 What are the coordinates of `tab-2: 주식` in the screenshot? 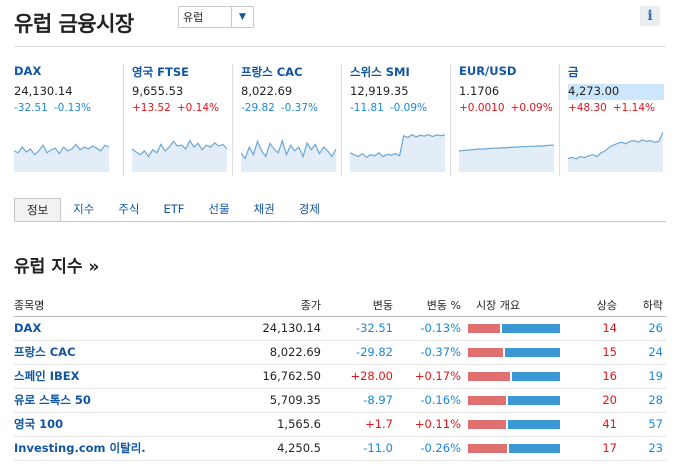 It's located at (129, 209).